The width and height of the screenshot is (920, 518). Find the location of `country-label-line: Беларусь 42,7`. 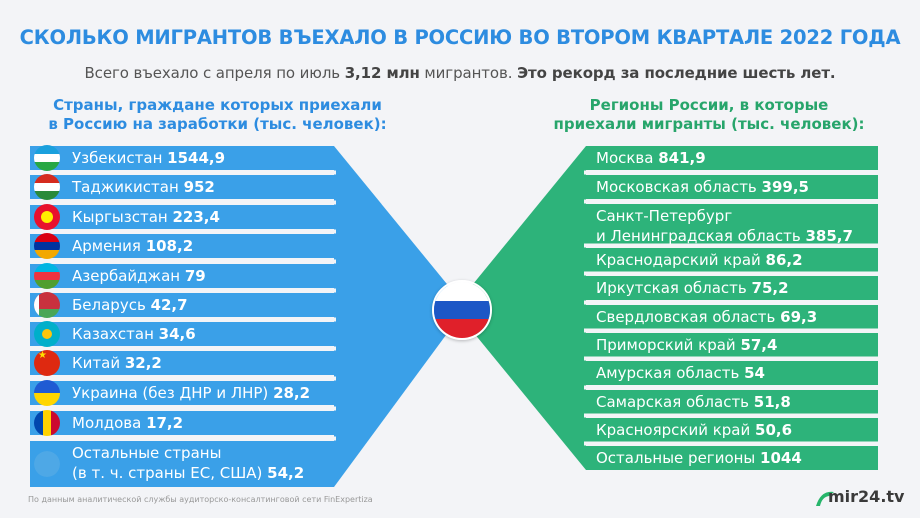

country-label-line: Беларусь 42,7 is located at coordinates (130, 305).